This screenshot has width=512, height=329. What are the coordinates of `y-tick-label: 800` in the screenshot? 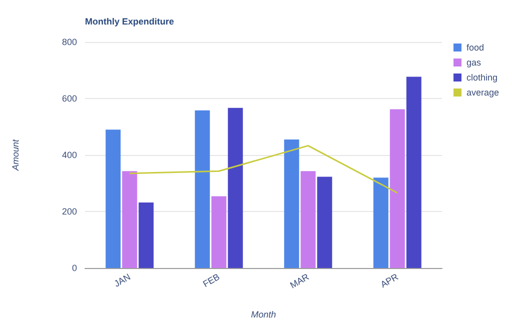 It's located at (69, 42).